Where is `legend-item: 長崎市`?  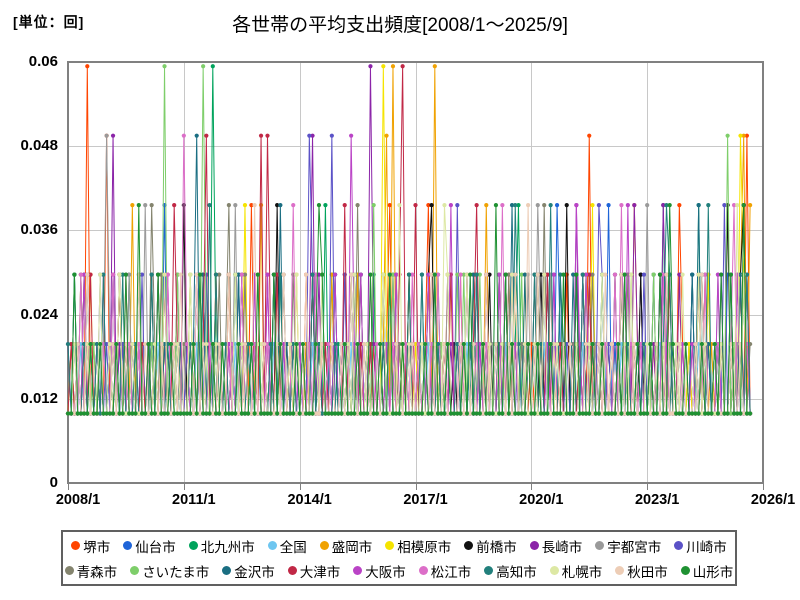 legend-item: 長崎市 is located at coordinates (556, 546).